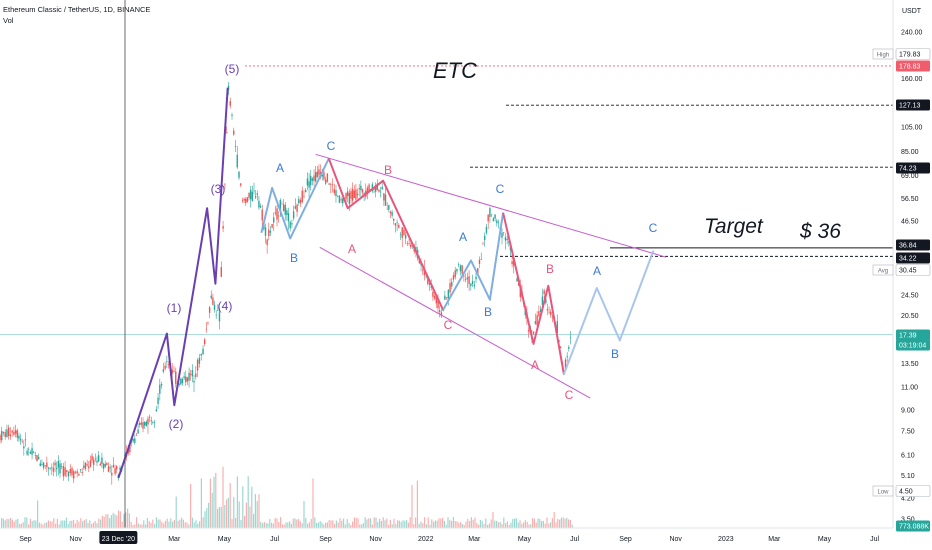  Describe the element at coordinates (446, 539) in the screenshot. I see `time-scale` at that location.